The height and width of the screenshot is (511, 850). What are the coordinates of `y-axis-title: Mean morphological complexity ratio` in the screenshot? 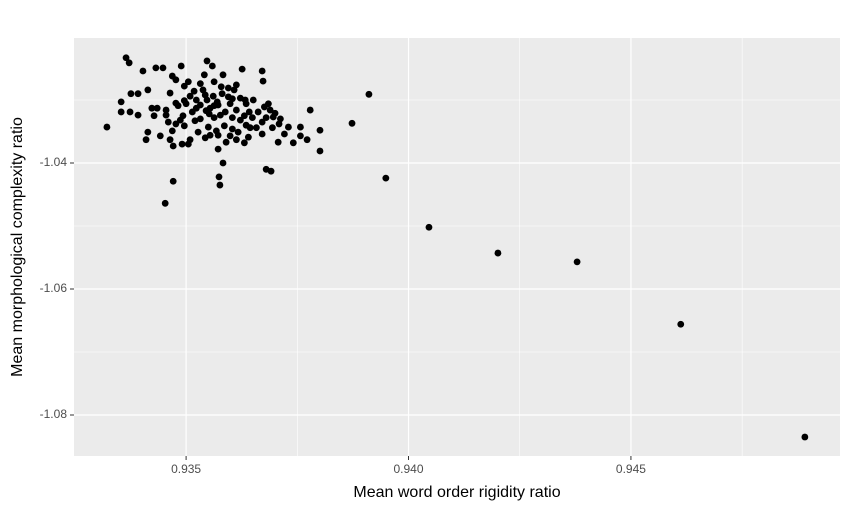 It's located at (17, 247).